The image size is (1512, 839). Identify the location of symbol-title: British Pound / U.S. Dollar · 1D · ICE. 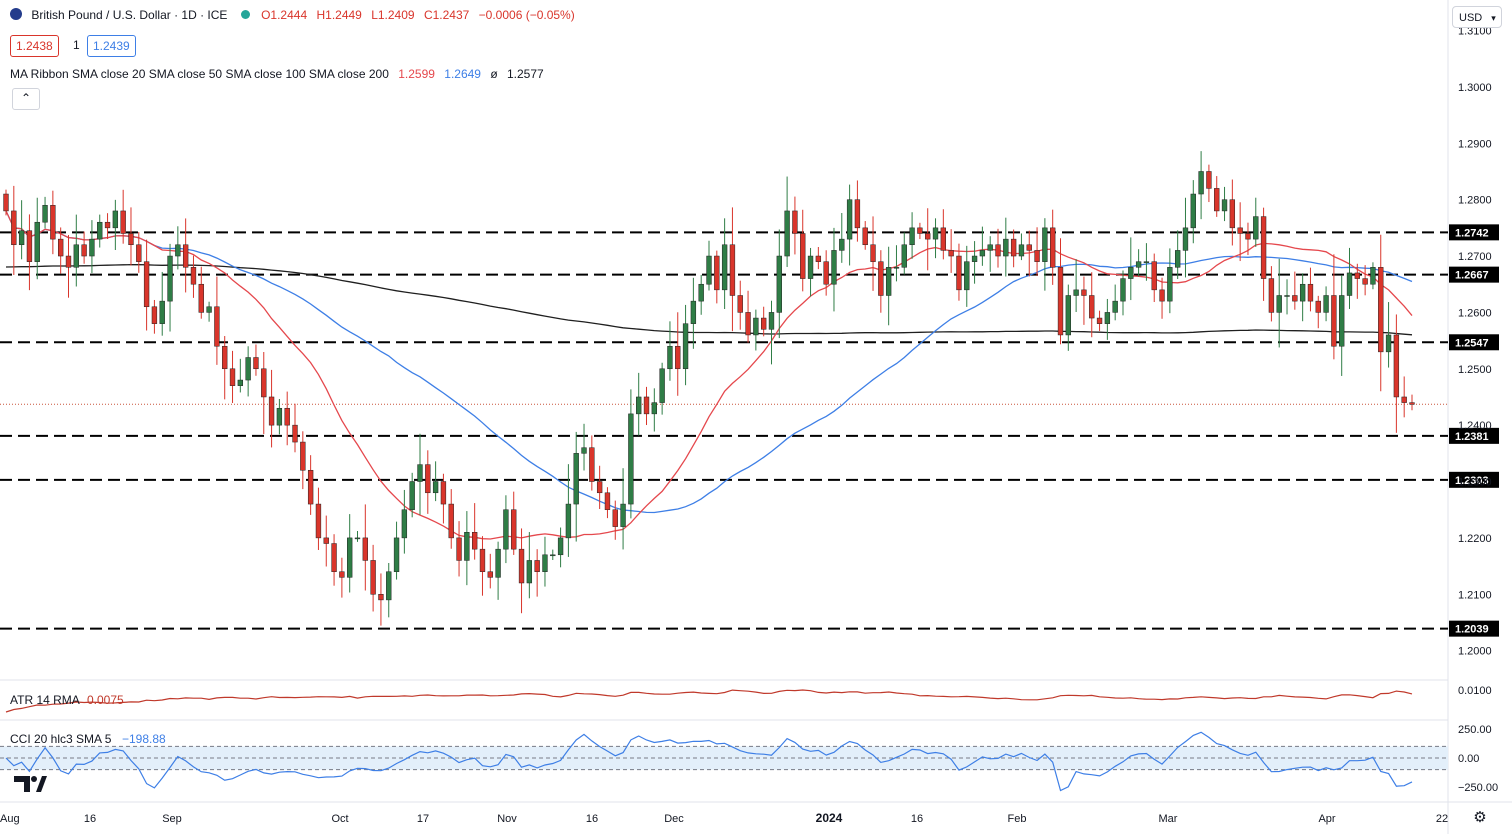
(129, 15).